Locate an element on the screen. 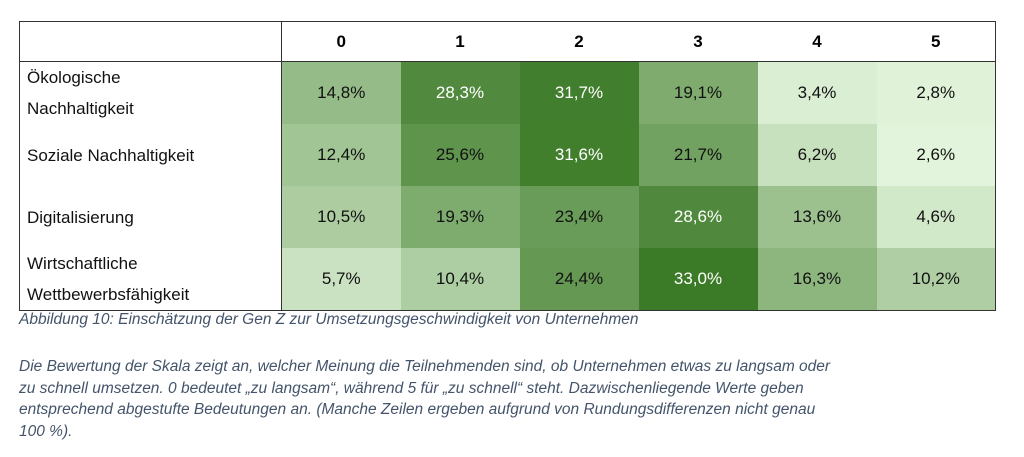  value-cell: 25,6% is located at coordinates (460, 155).